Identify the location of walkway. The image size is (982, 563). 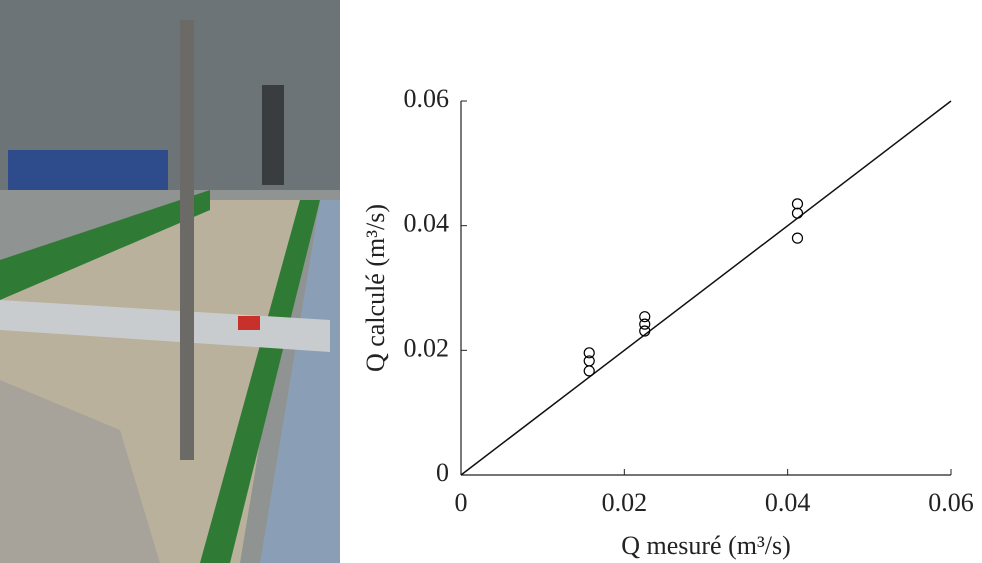
(300, 381).